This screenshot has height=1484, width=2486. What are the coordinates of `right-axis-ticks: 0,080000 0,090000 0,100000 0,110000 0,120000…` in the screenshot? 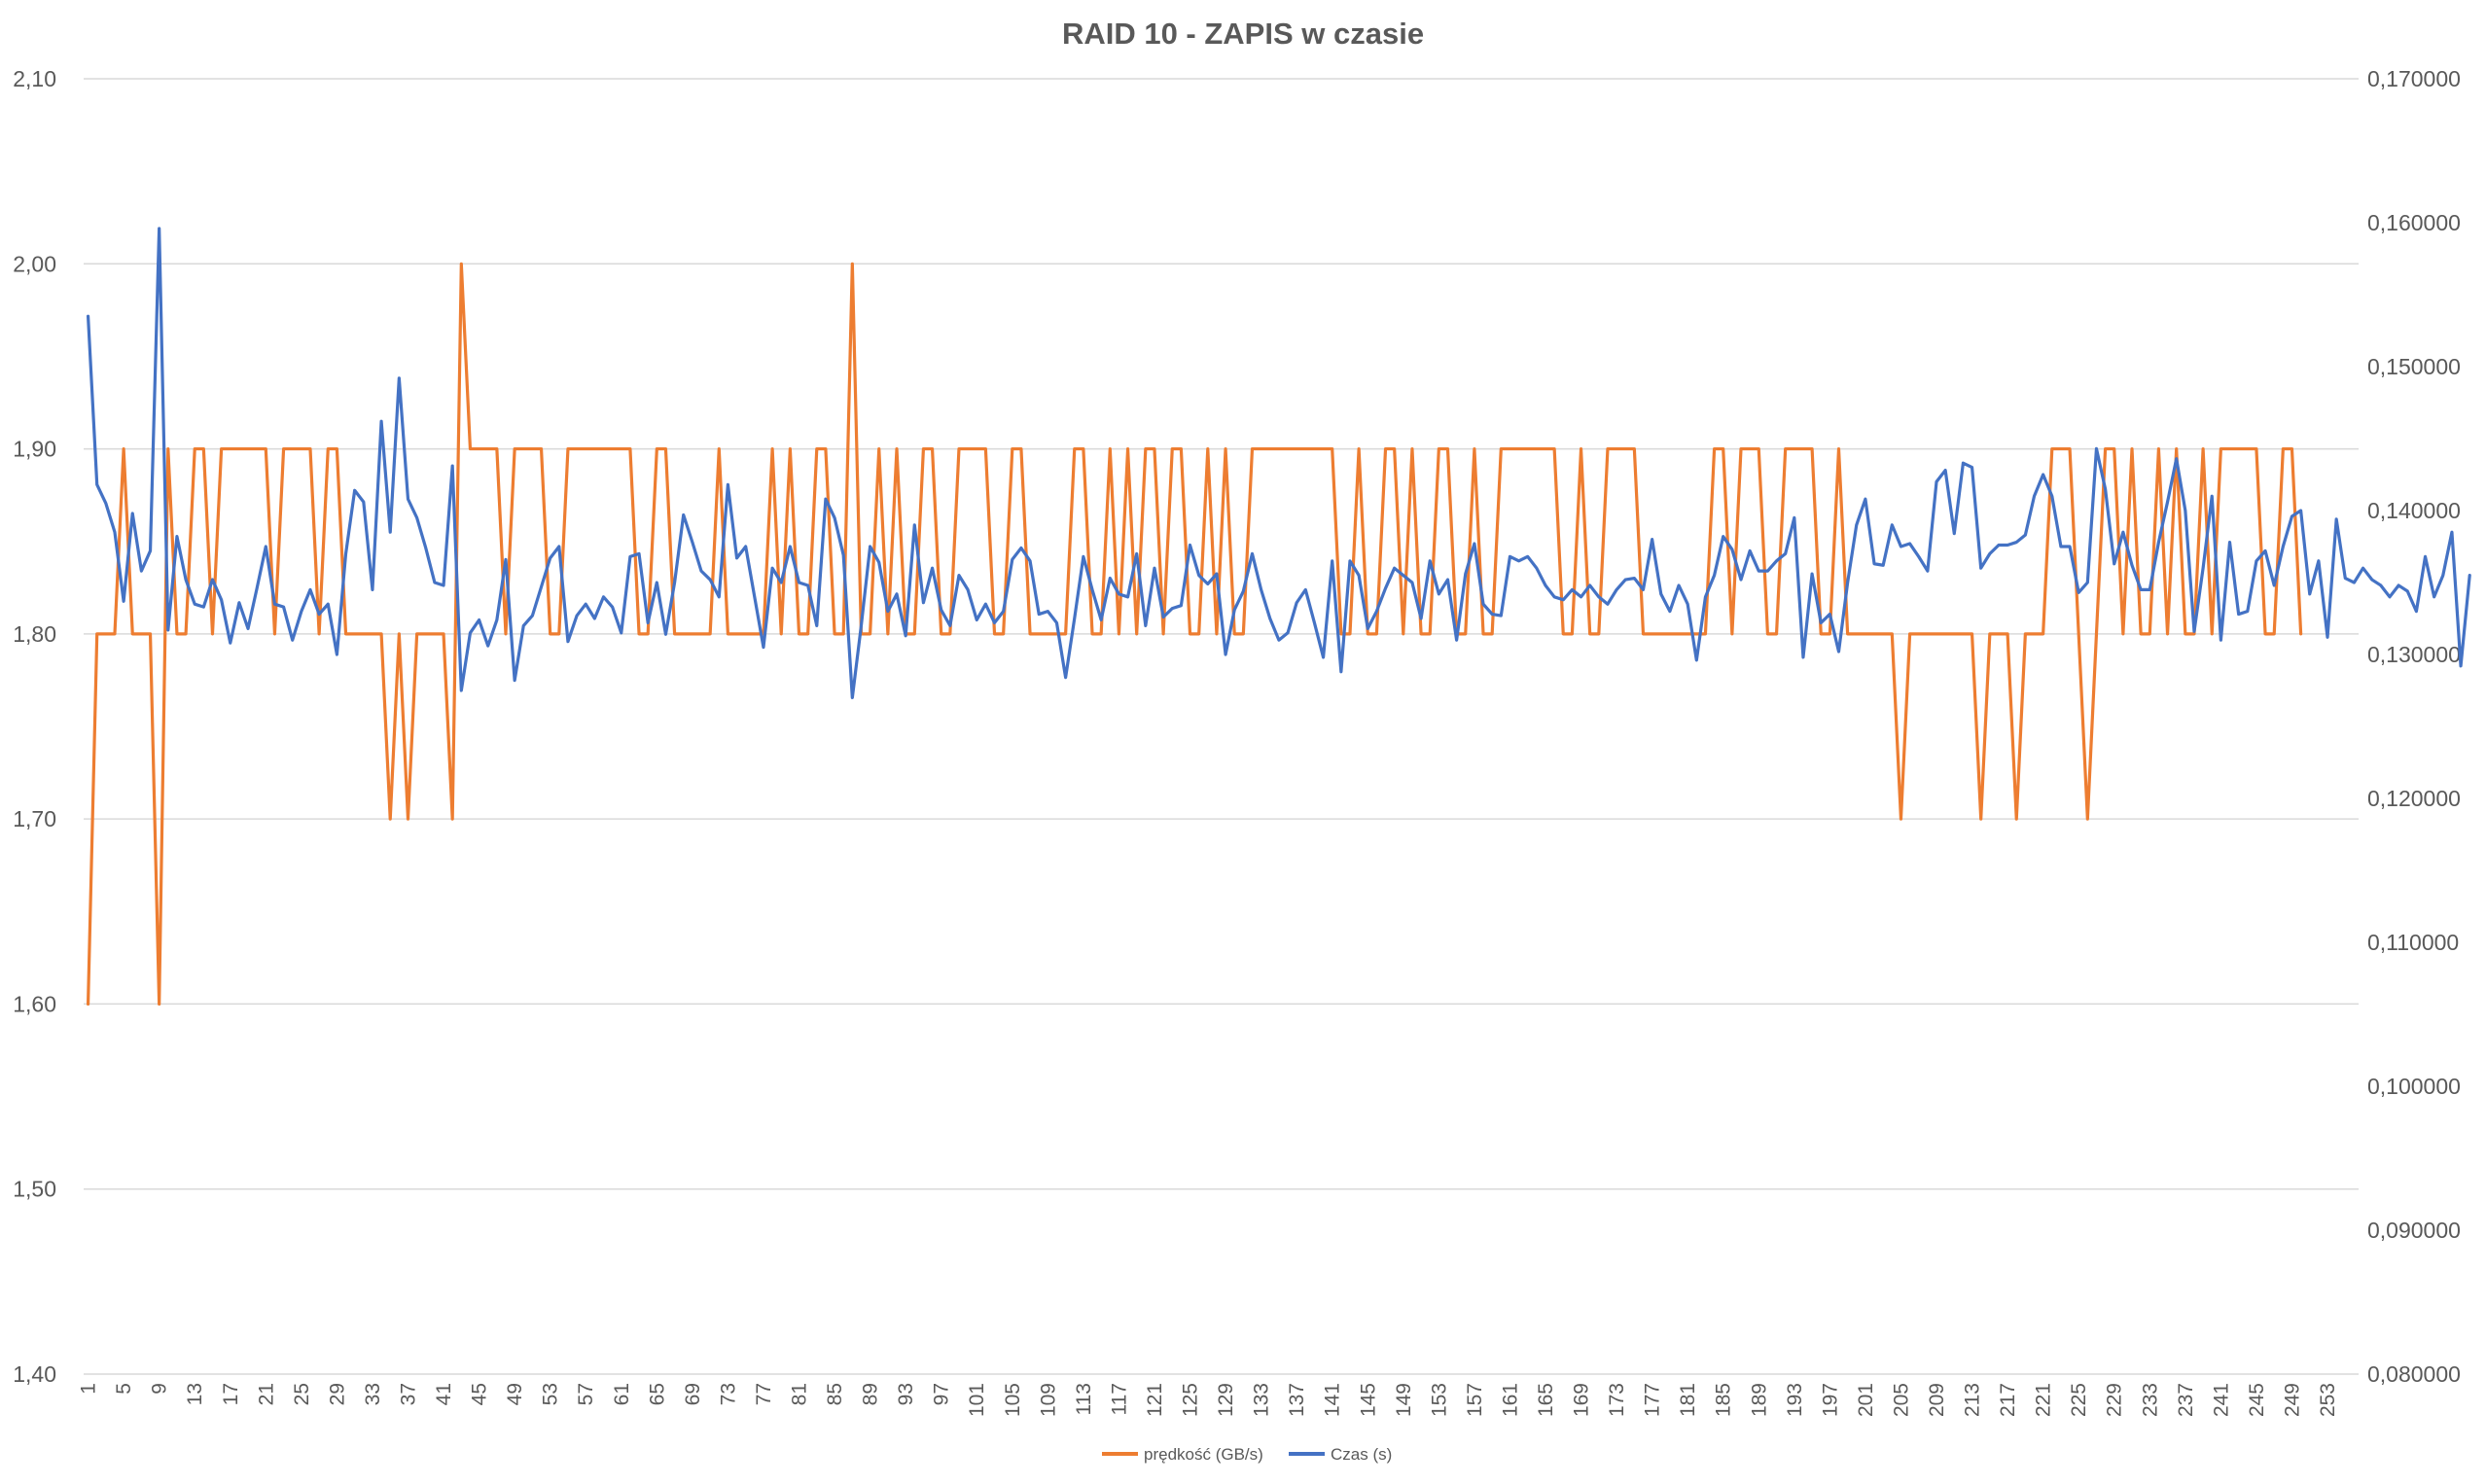 It's located at (2414, 727).